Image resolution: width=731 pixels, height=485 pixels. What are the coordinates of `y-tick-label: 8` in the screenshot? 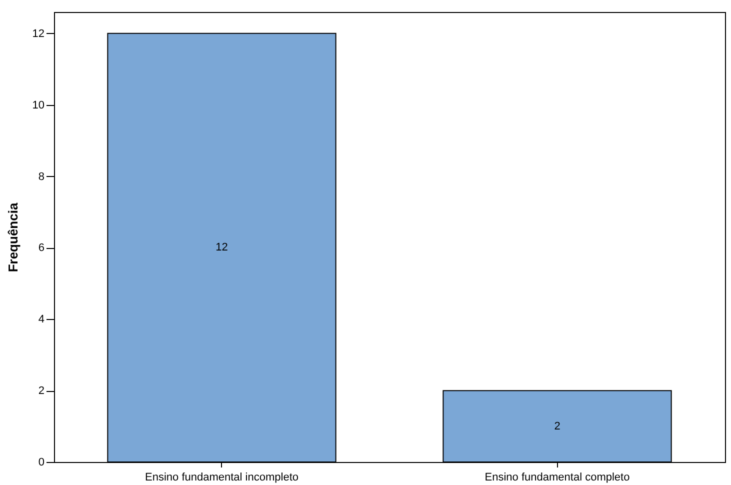 It's located at (41, 176).